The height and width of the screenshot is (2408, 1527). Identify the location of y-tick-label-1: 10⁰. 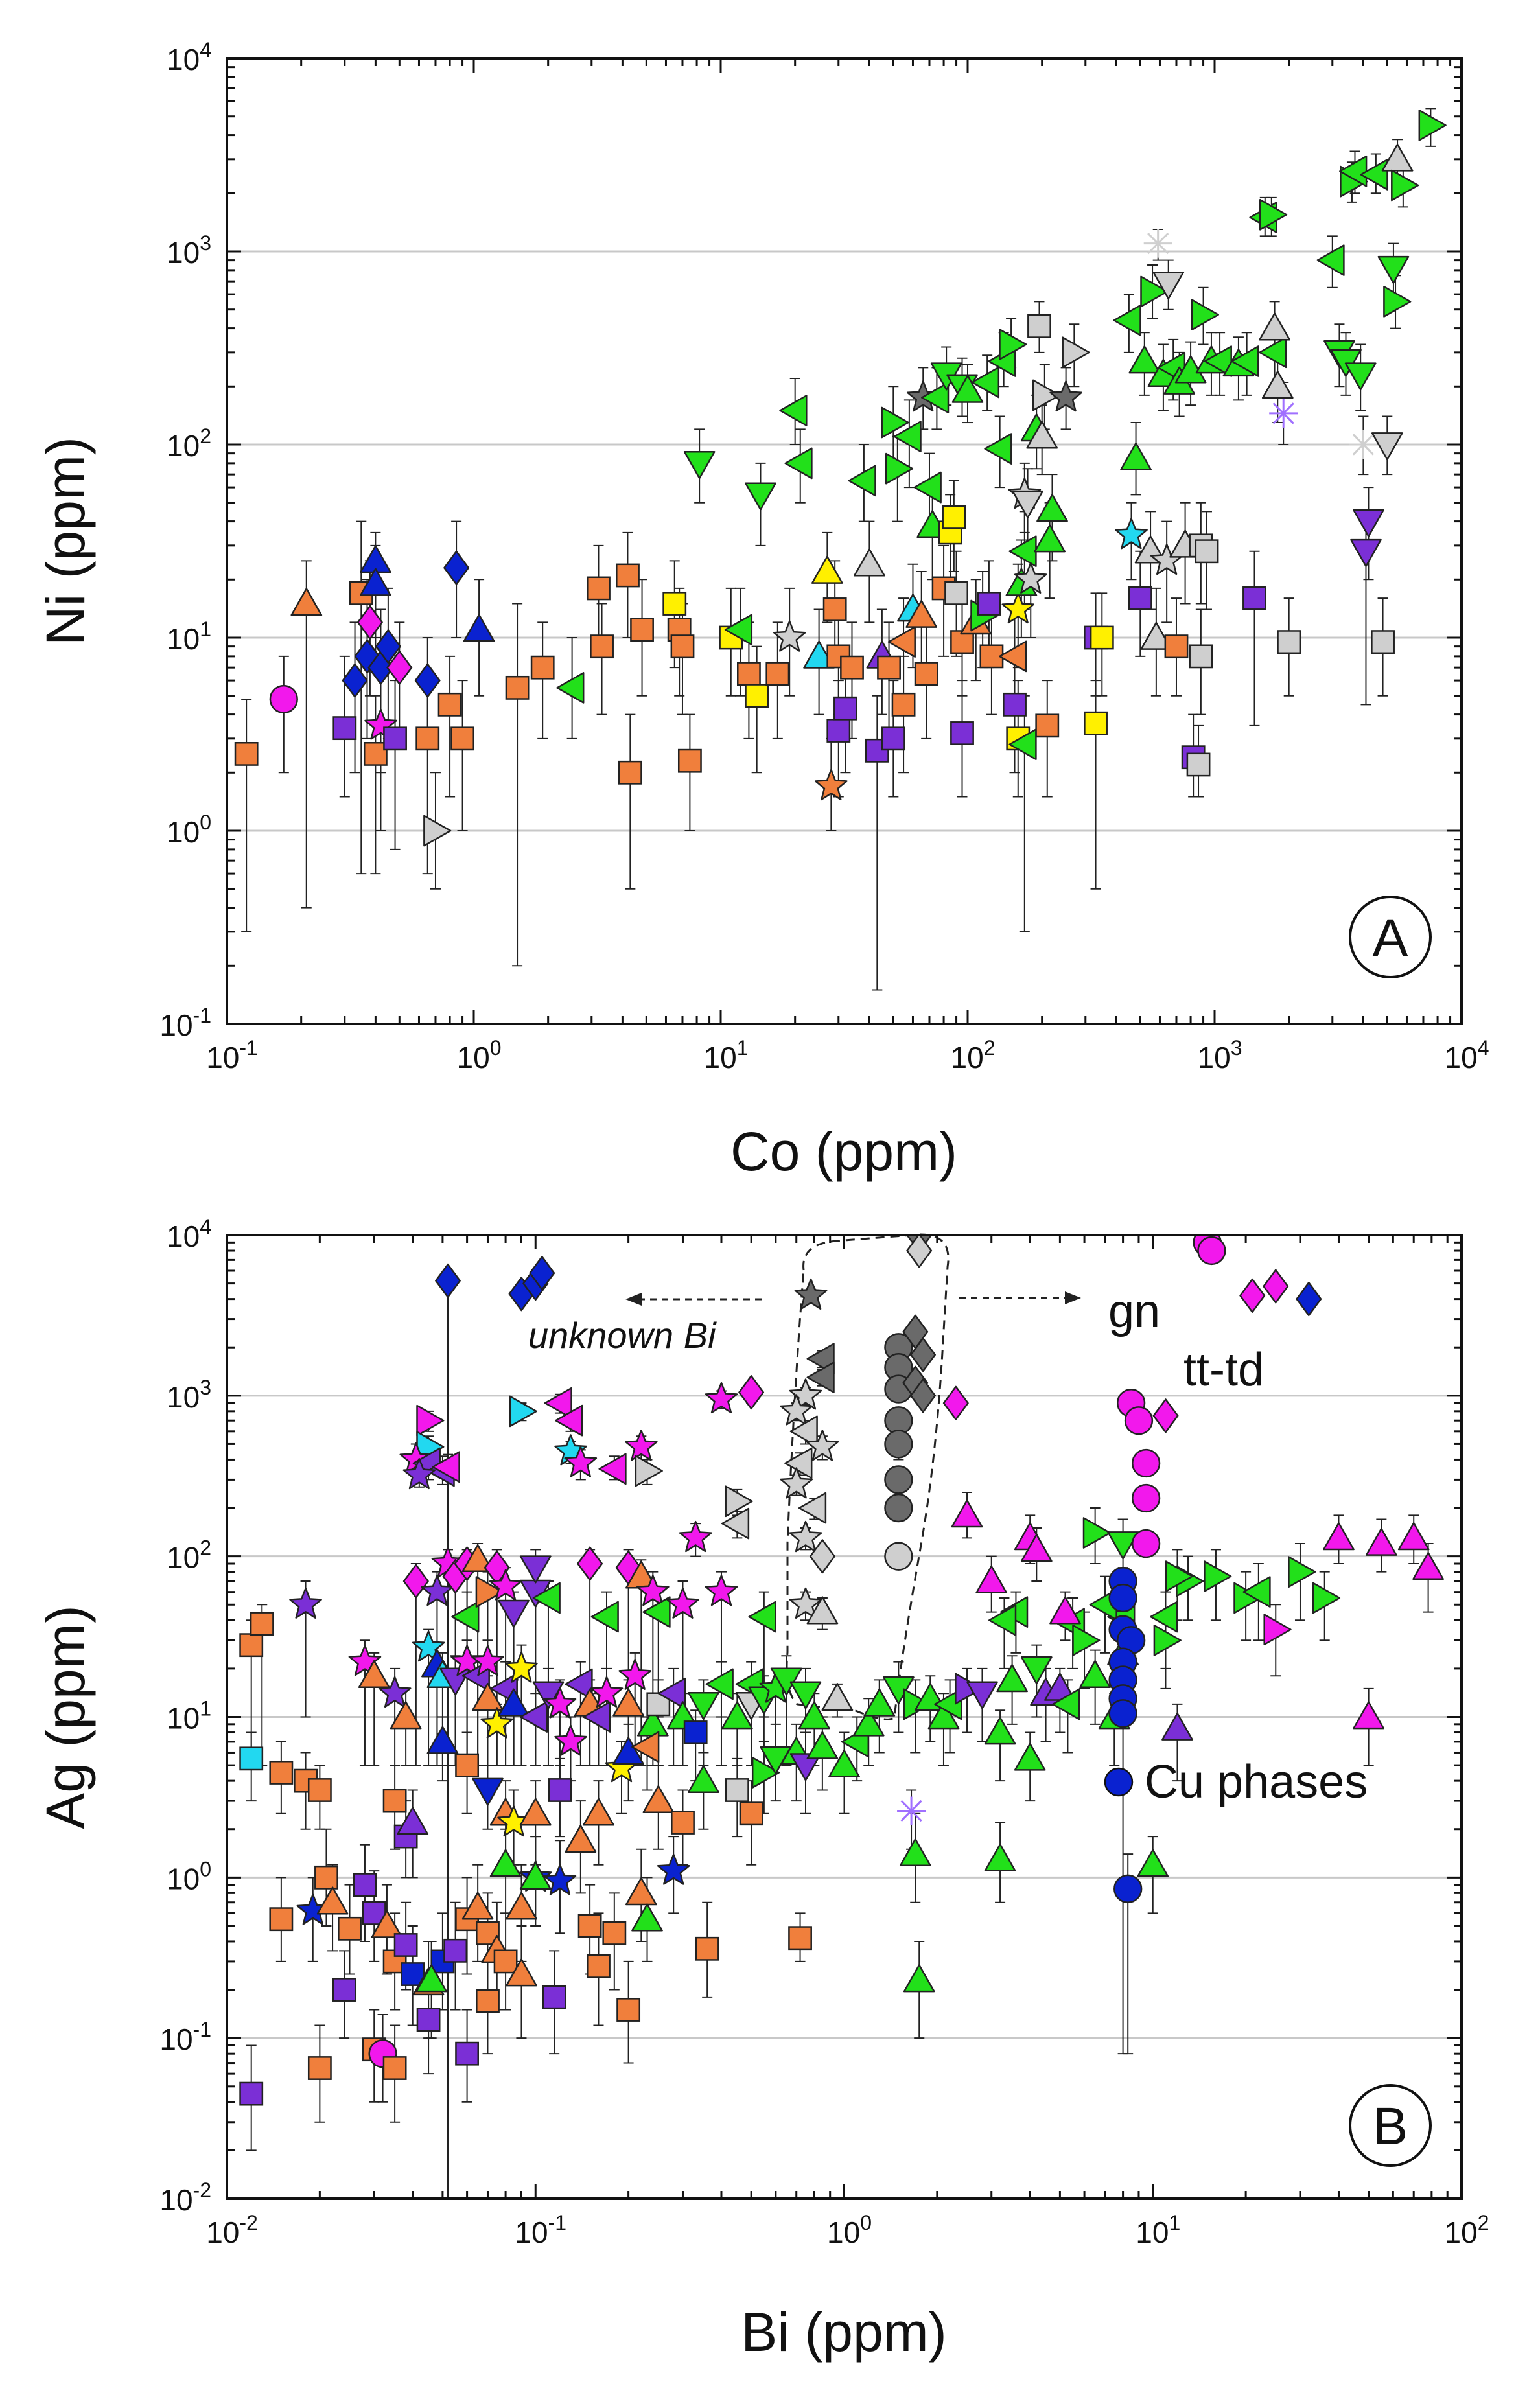
(189, 830).